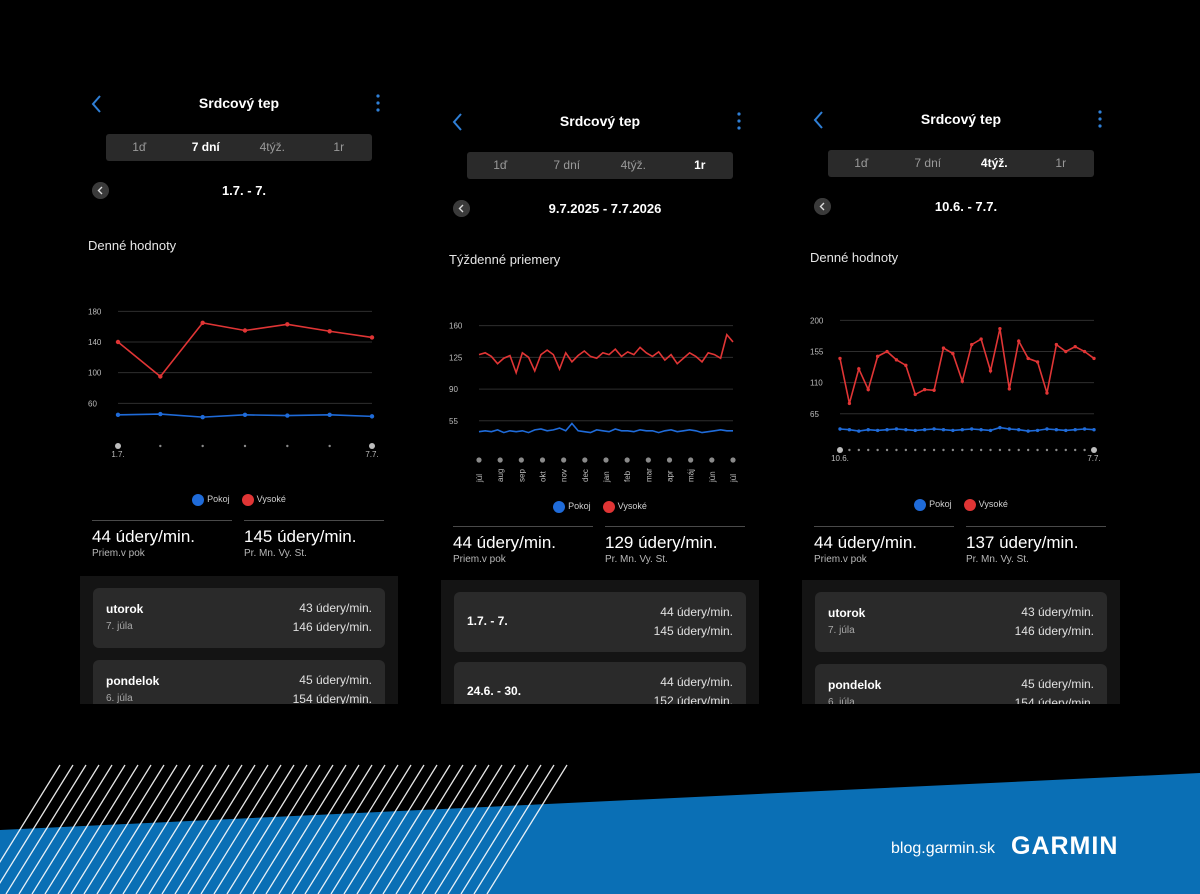 The image size is (1200, 894). What do you see at coordinates (300, 536) in the screenshot?
I see `stat-value: 145 údery/min.` at bounding box center [300, 536].